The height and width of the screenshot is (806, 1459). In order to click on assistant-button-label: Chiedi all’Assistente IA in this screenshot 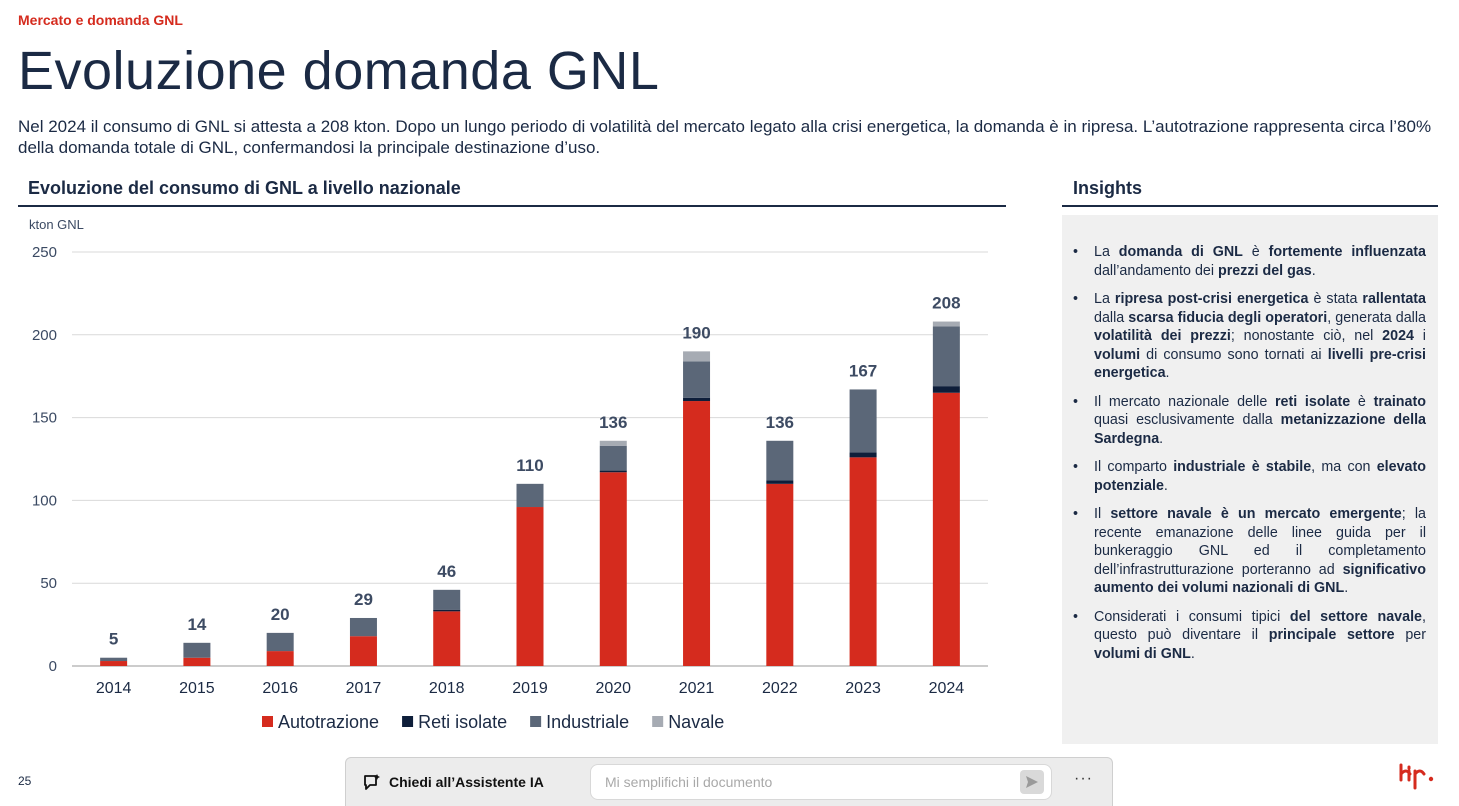, I will do `click(466, 782)`.